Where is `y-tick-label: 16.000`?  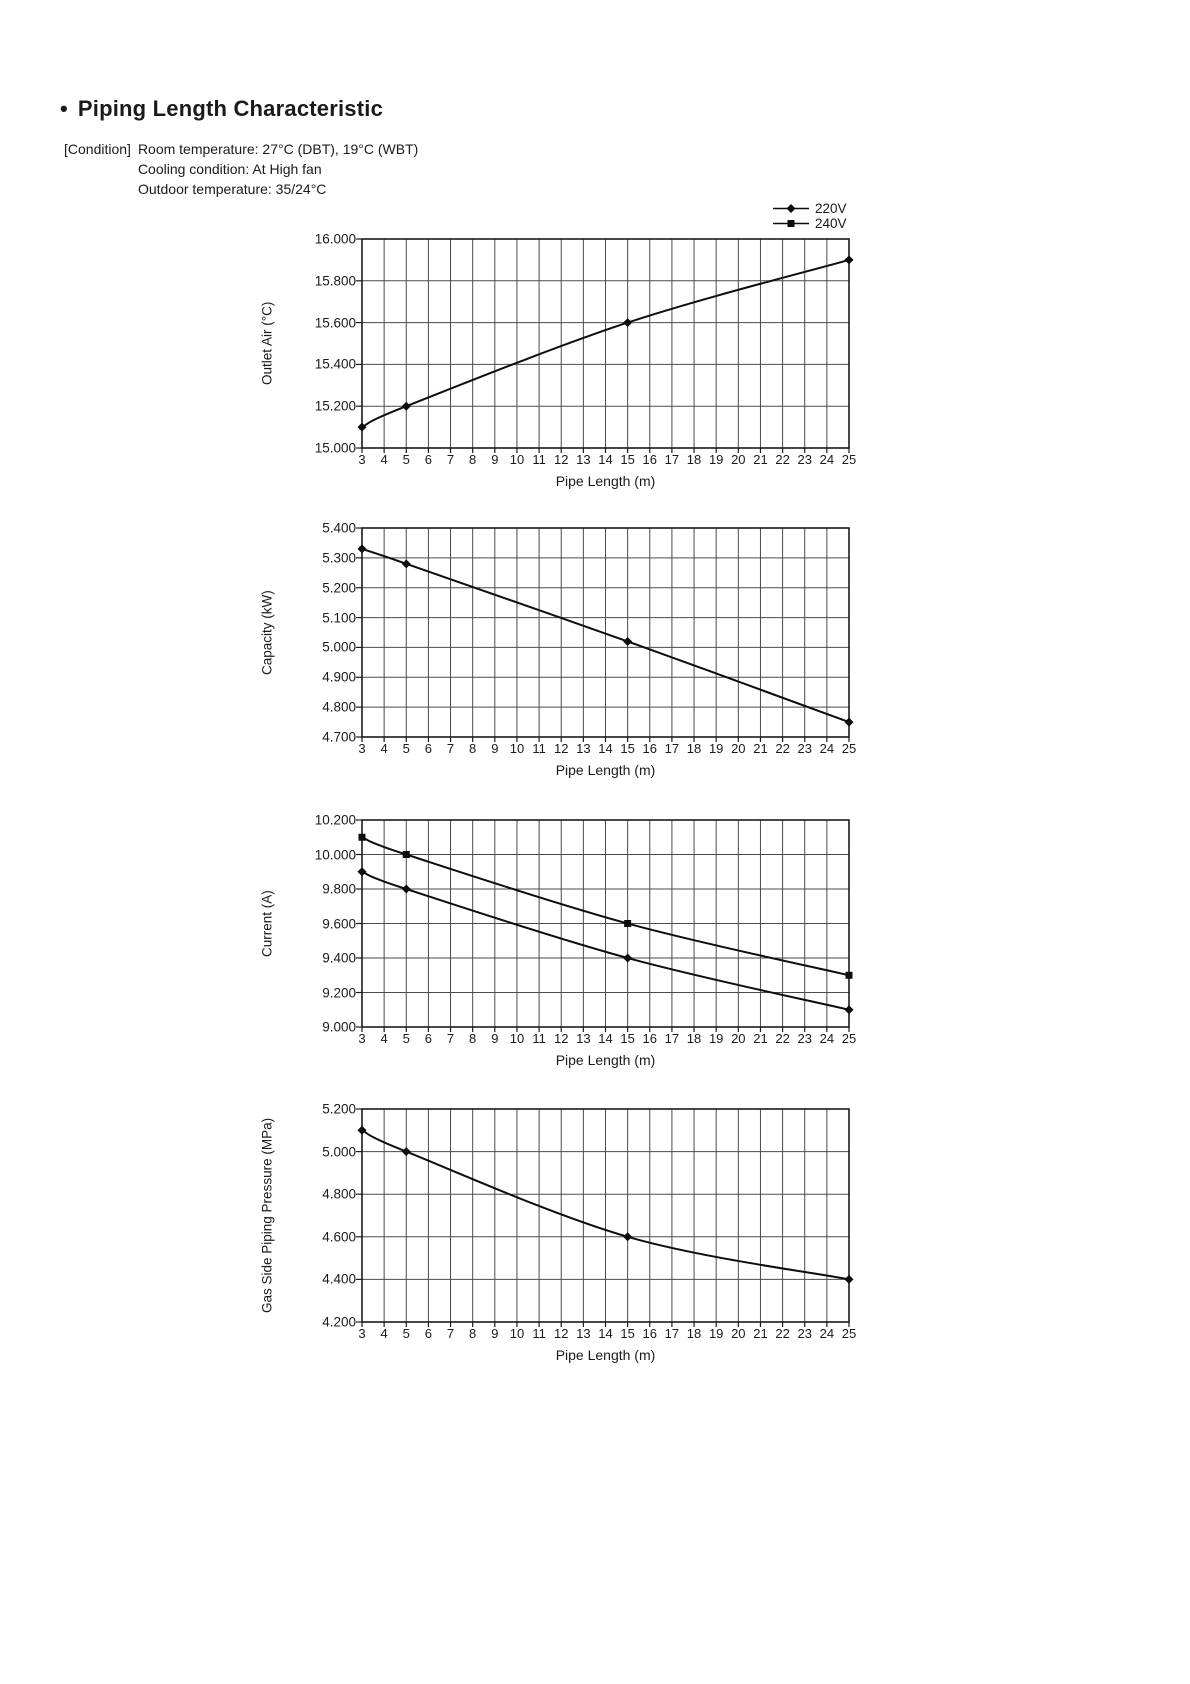 y-tick-label: 16.000 is located at coordinates (335, 239).